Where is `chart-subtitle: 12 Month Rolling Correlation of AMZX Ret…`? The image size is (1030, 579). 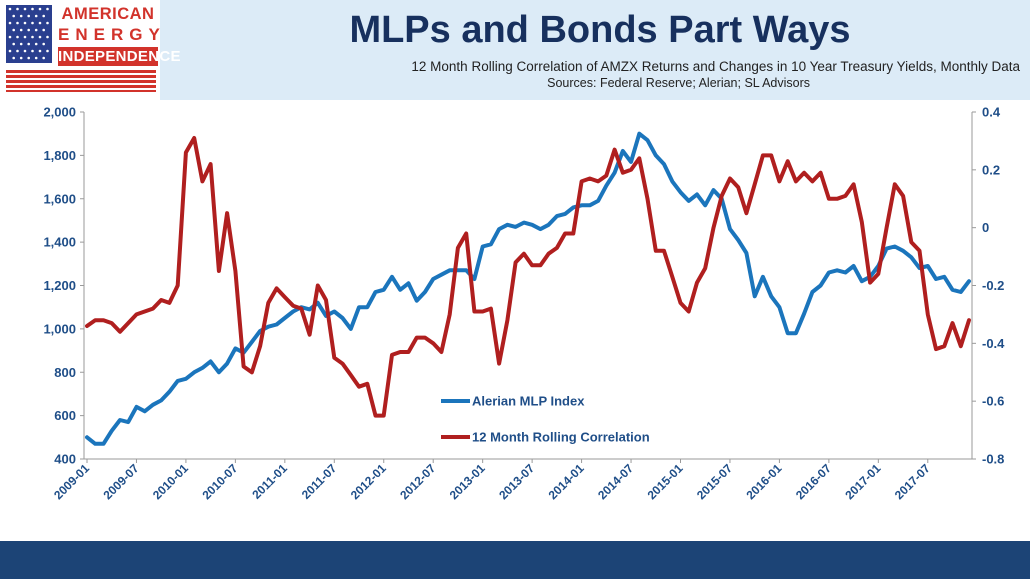 chart-subtitle: 12 Month Rolling Correlation of AMZX Ret… is located at coordinates (715, 66).